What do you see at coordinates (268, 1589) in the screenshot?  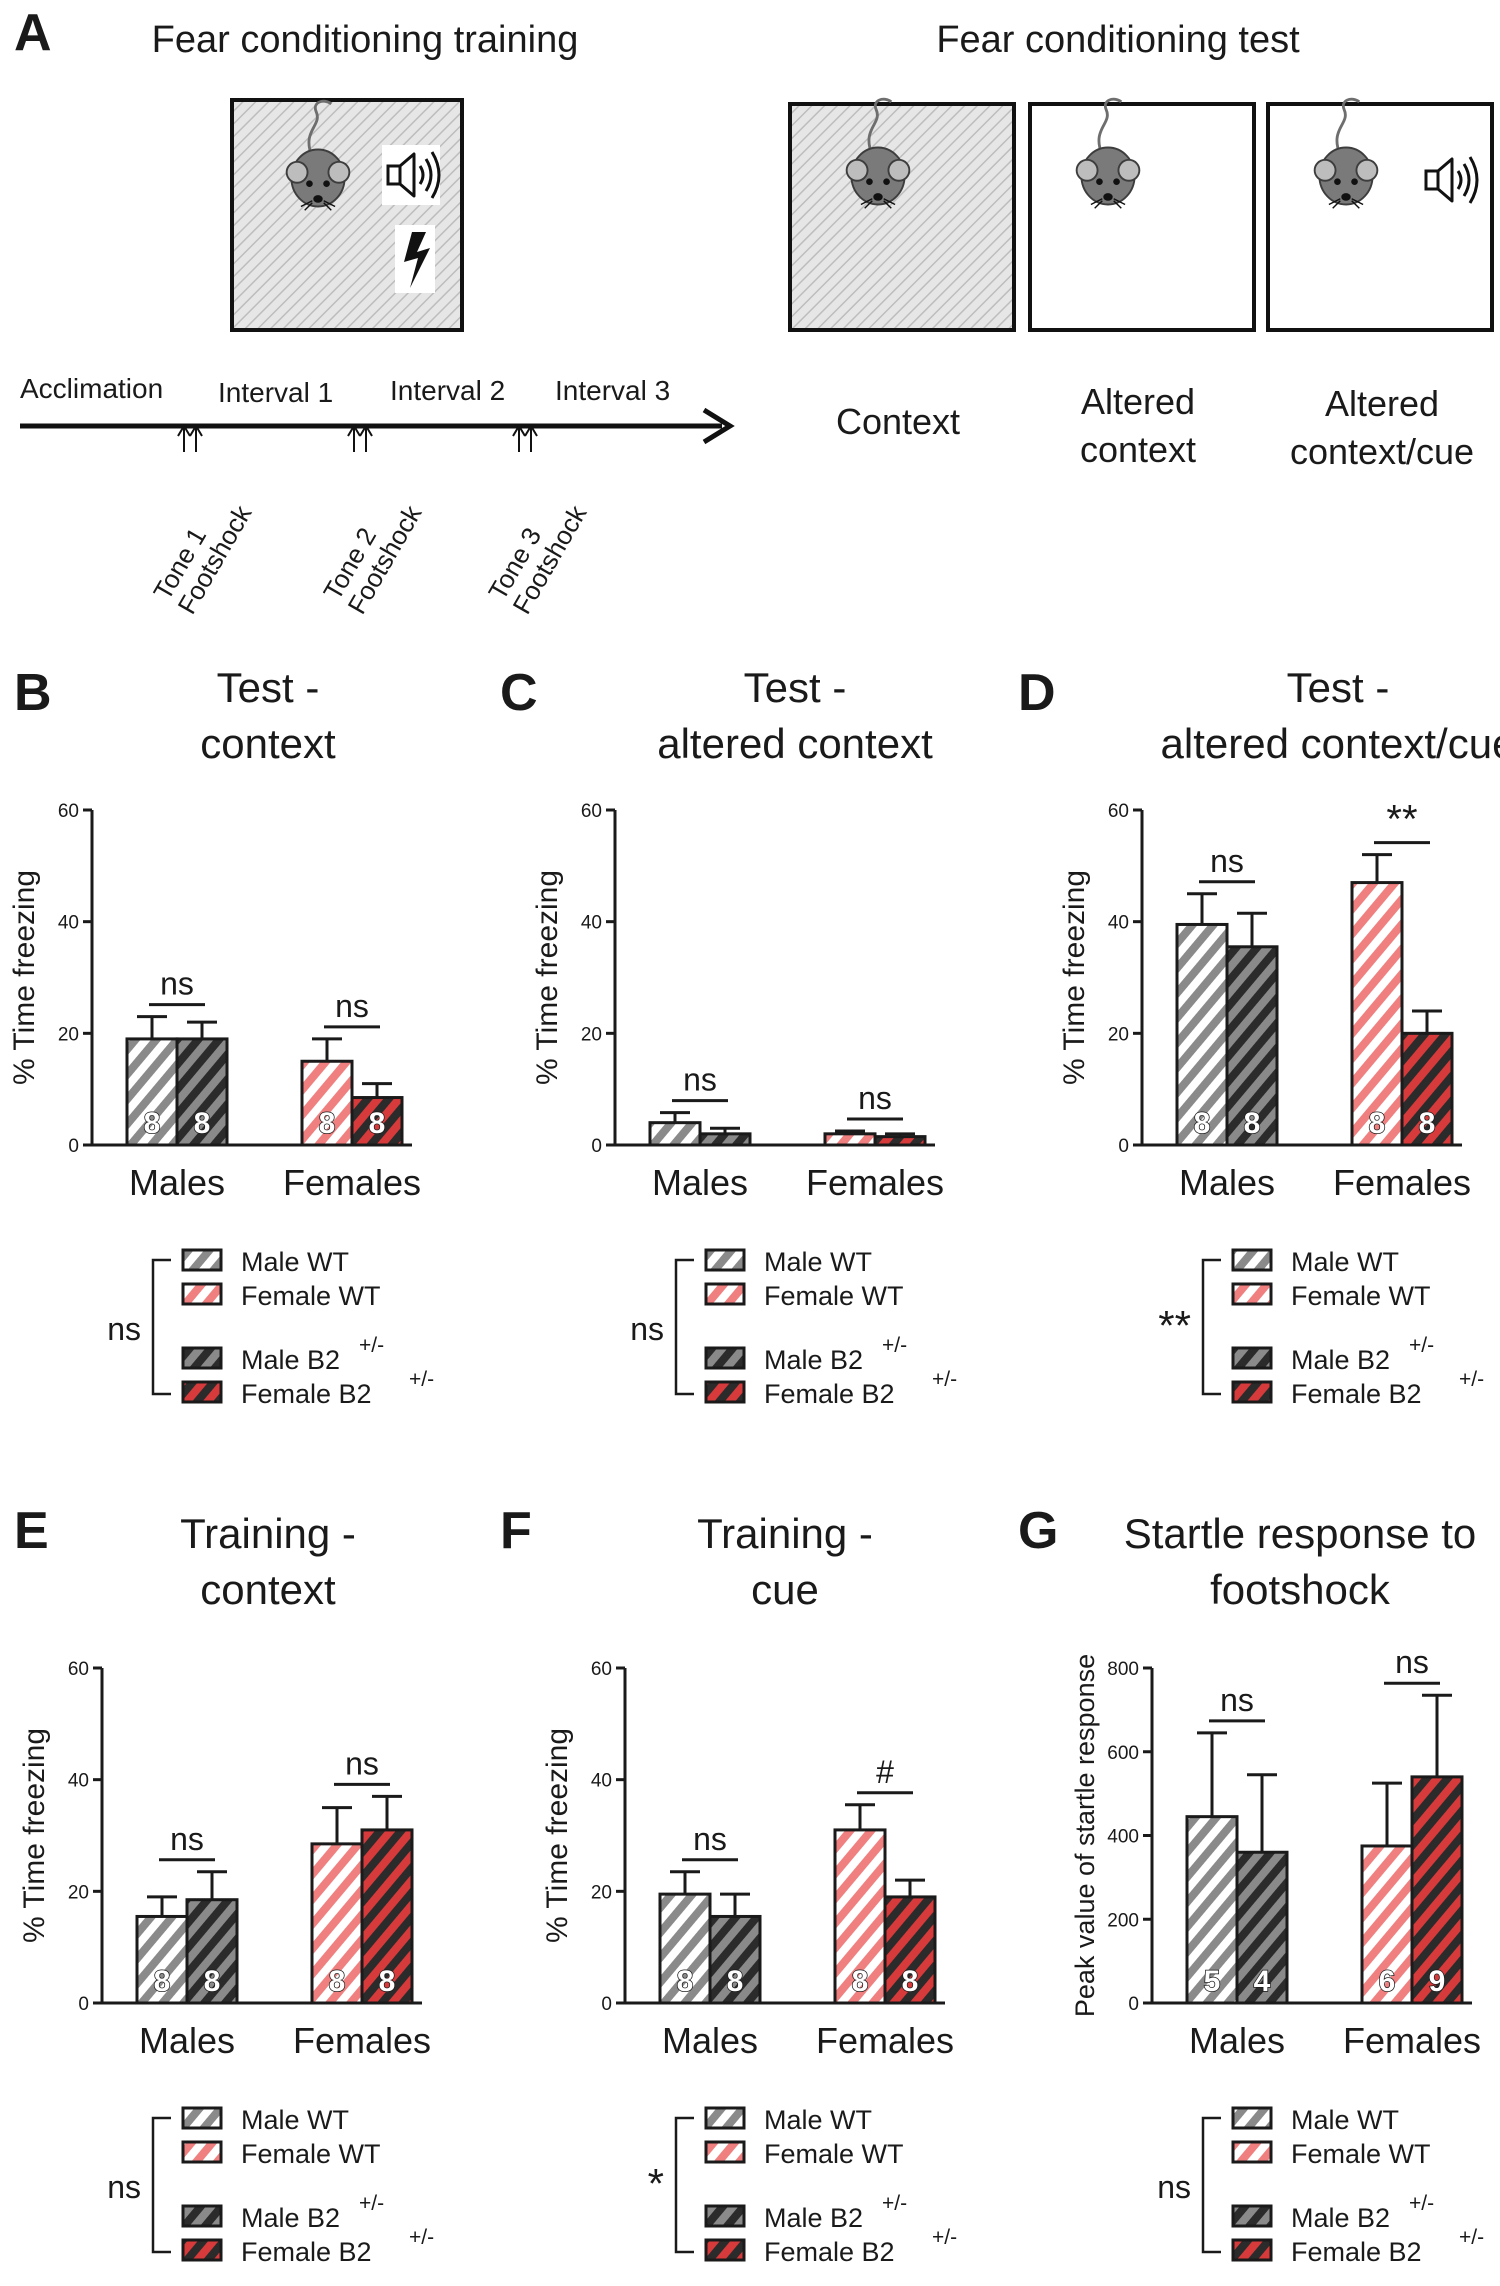 I see `chart-title: context` at bounding box center [268, 1589].